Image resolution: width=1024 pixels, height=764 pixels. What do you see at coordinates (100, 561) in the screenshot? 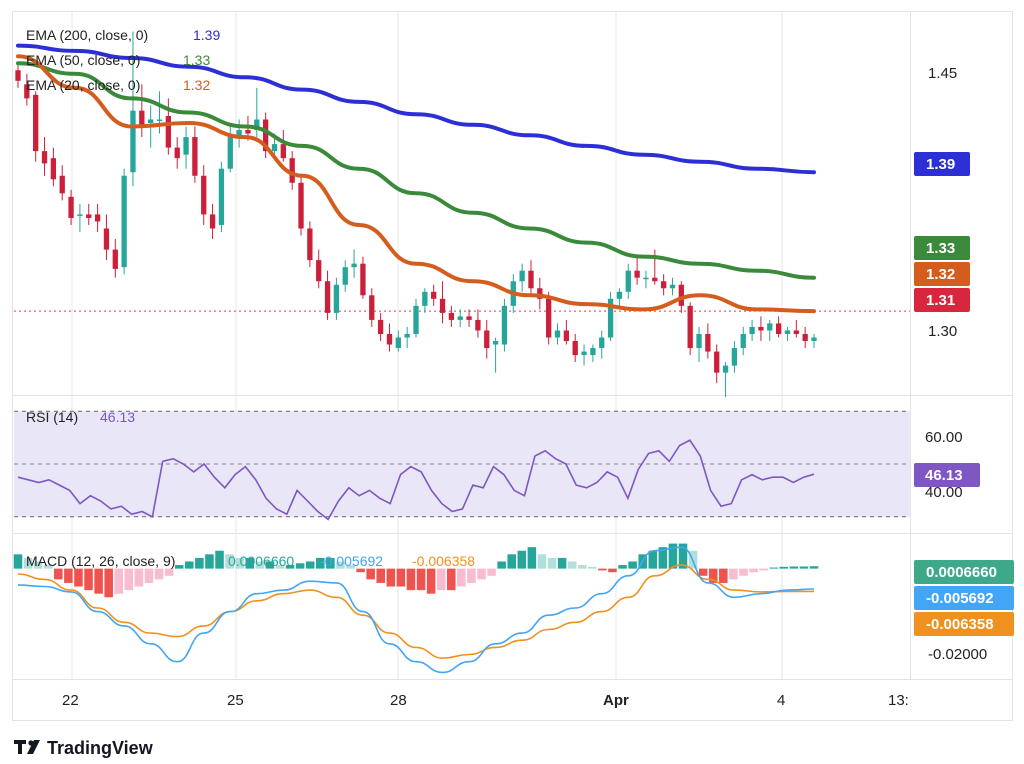
I see `macd-title: MACD (12, 26, close, 9)` at bounding box center [100, 561].